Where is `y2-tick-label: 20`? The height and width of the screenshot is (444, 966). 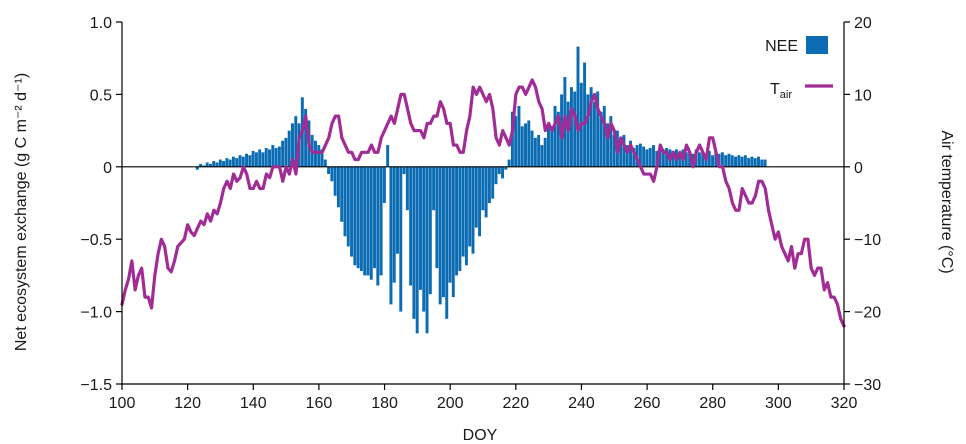
y2-tick-label: 20 is located at coordinates (863, 23).